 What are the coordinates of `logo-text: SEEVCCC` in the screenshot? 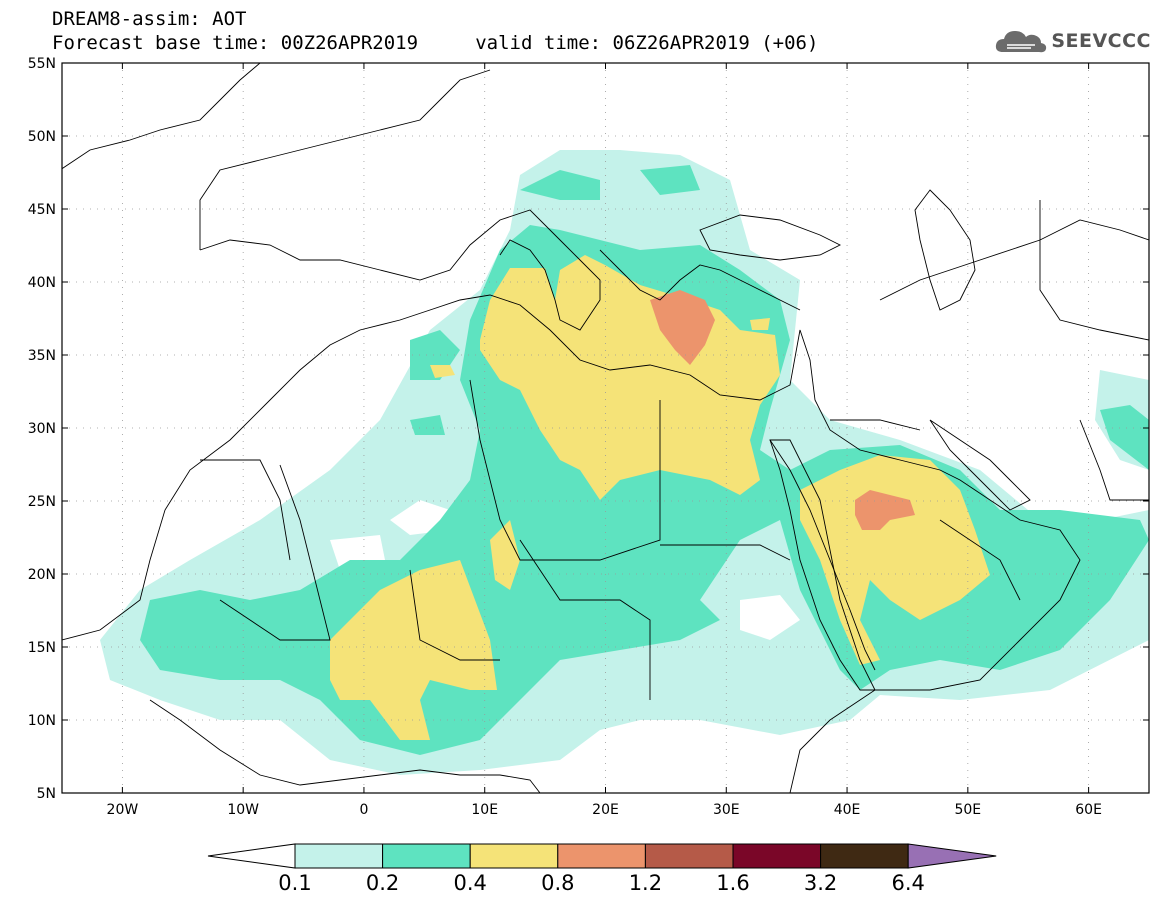 It's located at (1101, 41).